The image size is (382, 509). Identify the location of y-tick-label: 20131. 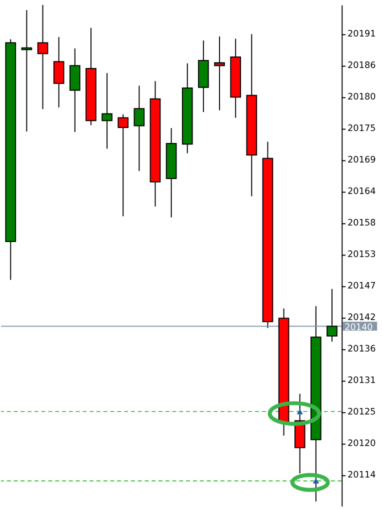
(362, 381).